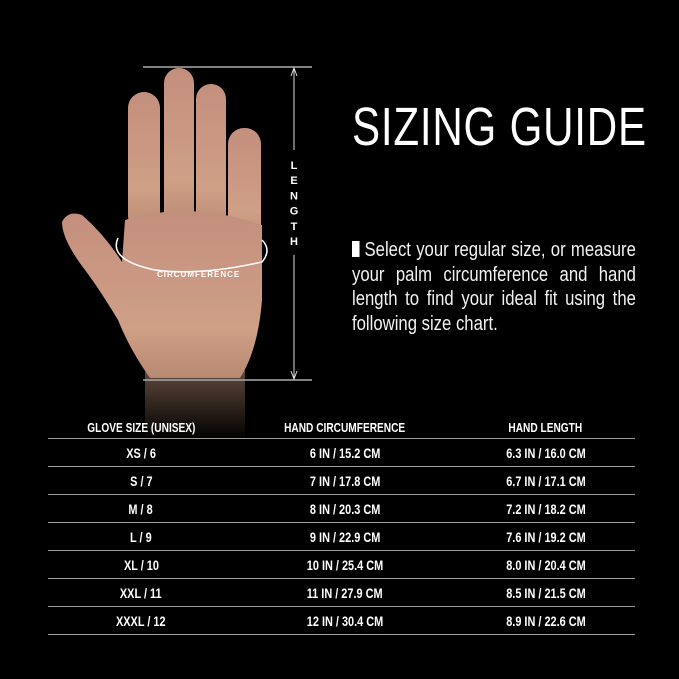 This screenshot has width=679, height=679. Describe the element at coordinates (294, 227) in the screenshot. I see `length-letter: T` at that location.